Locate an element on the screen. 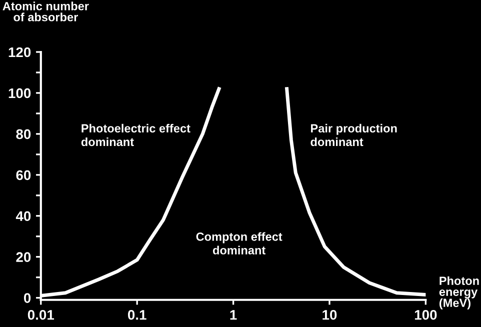 The height and width of the screenshot is (327, 481). x-tick-label: 1 is located at coordinates (233, 315).